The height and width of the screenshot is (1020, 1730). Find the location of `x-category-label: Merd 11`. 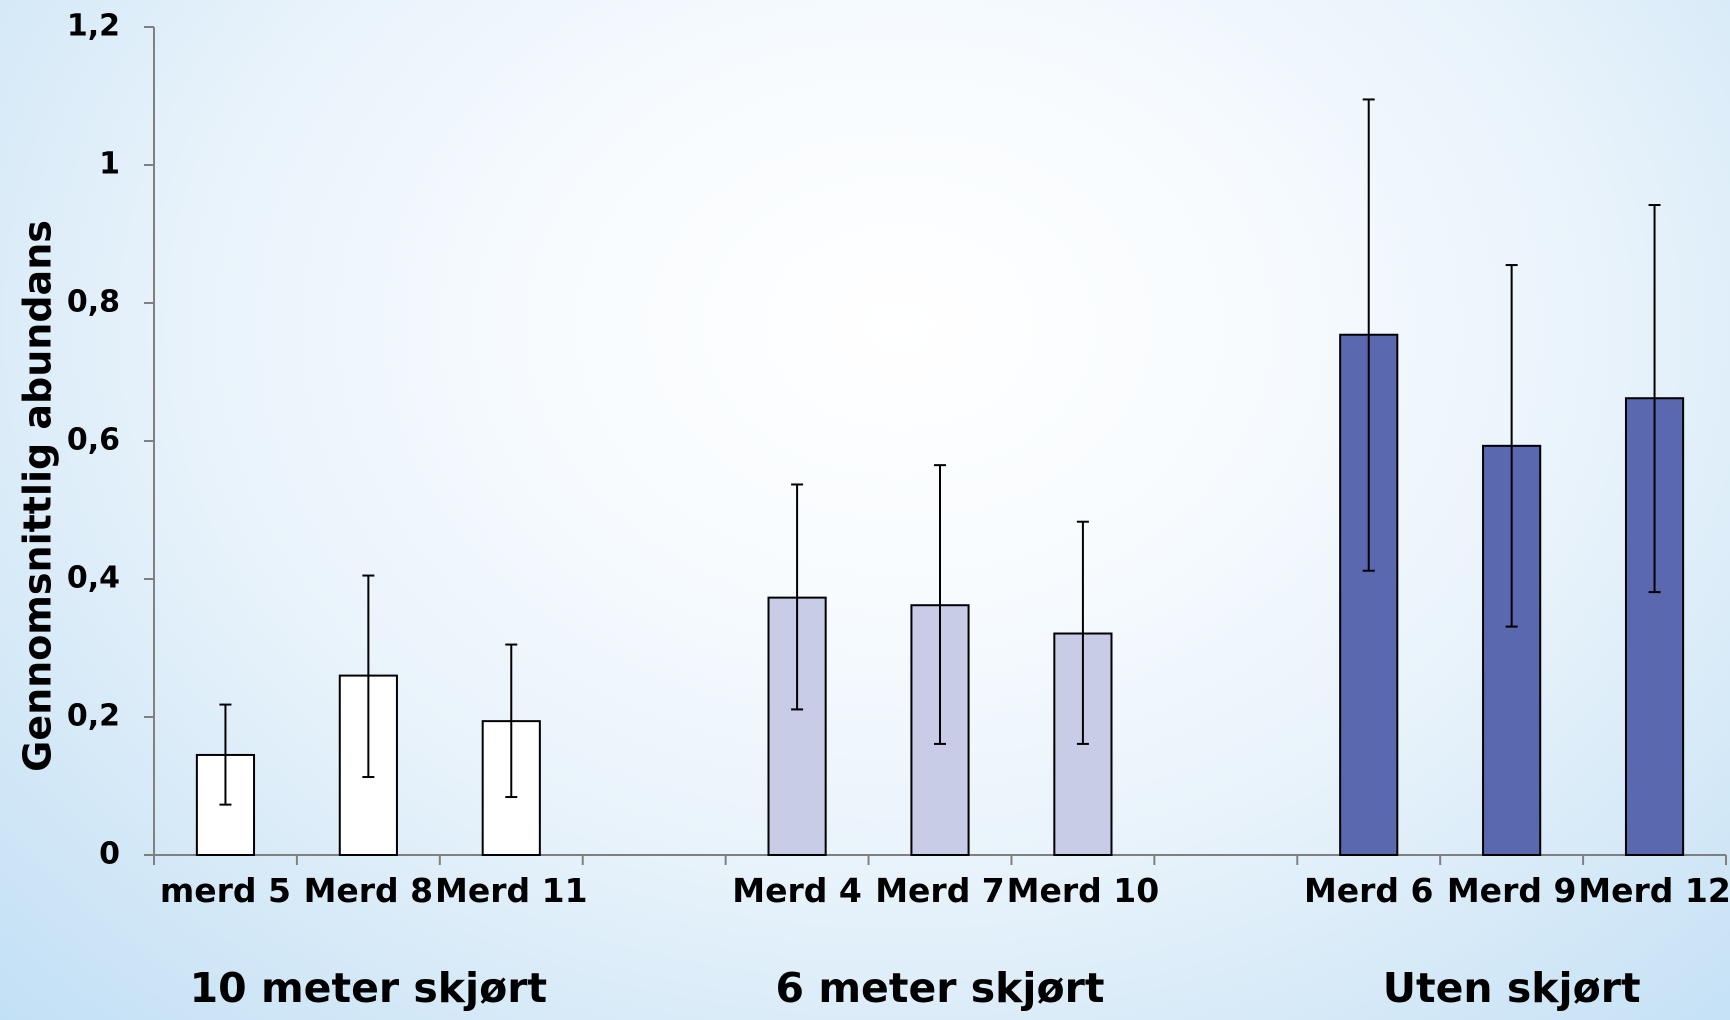

x-category-label: Merd 11 is located at coordinates (511, 890).